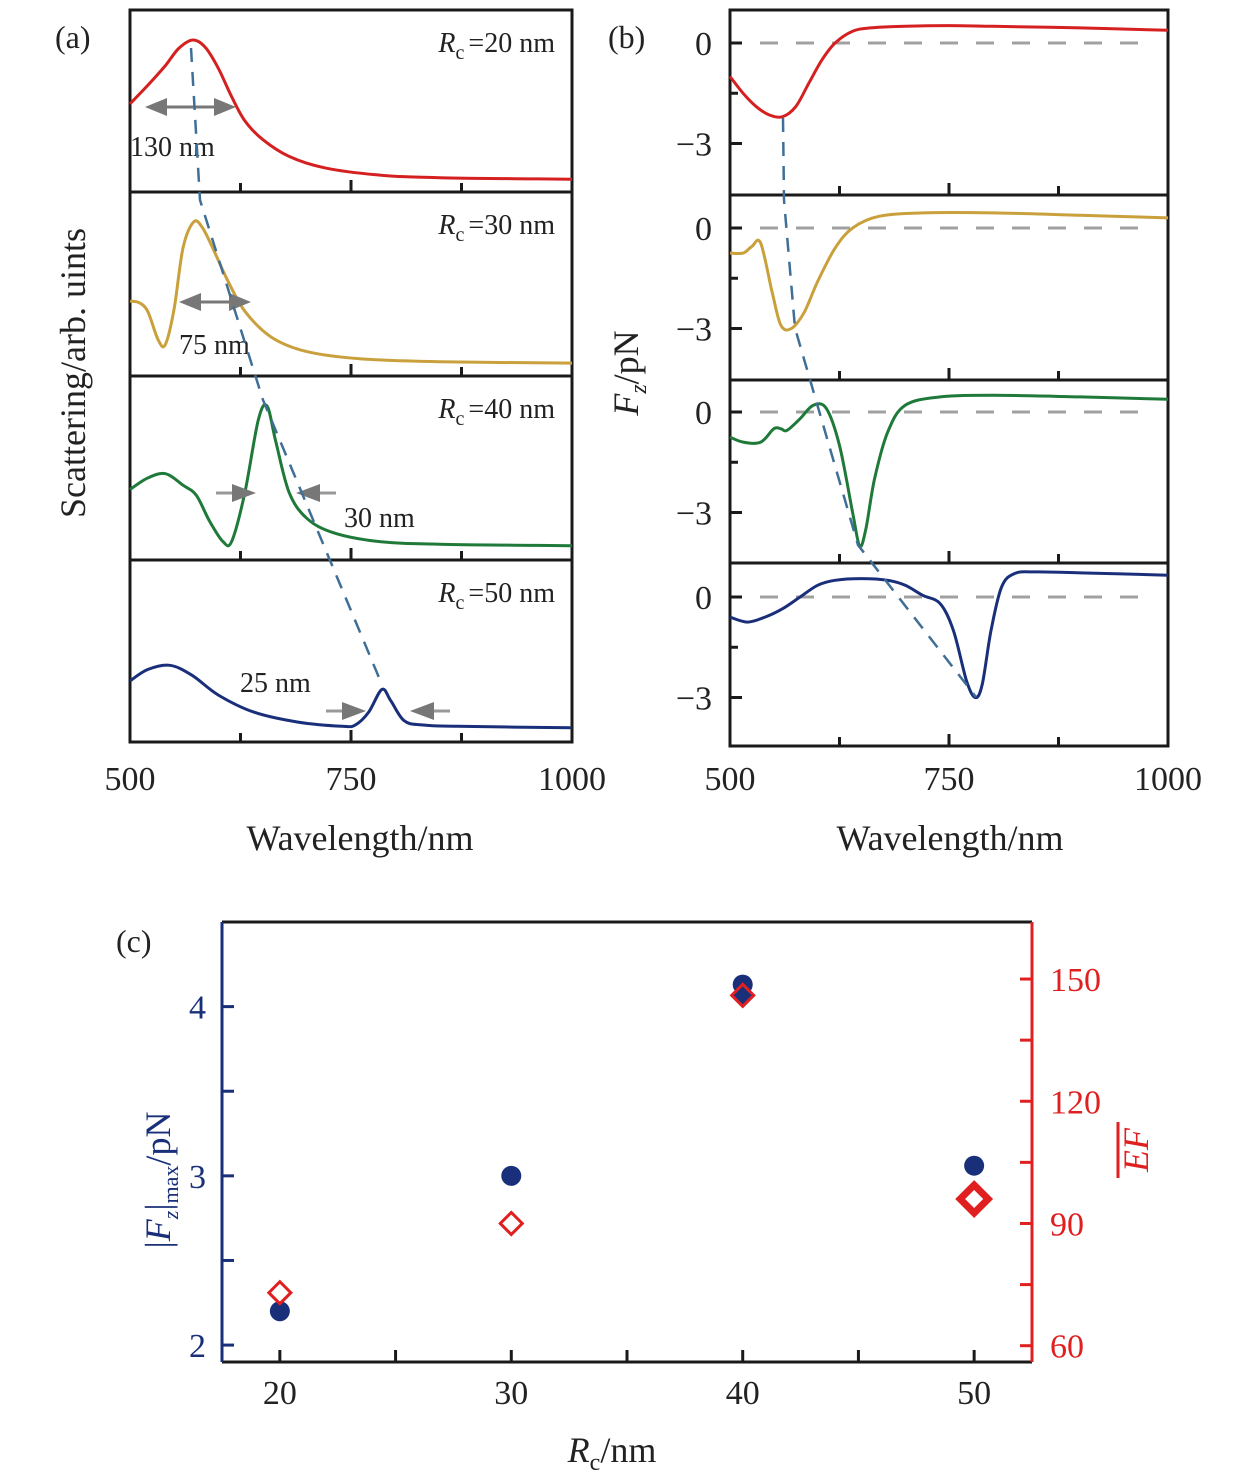 This screenshot has height=1480, width=1260. I want to click on b-xtick-label: 750, so click(949, 779).